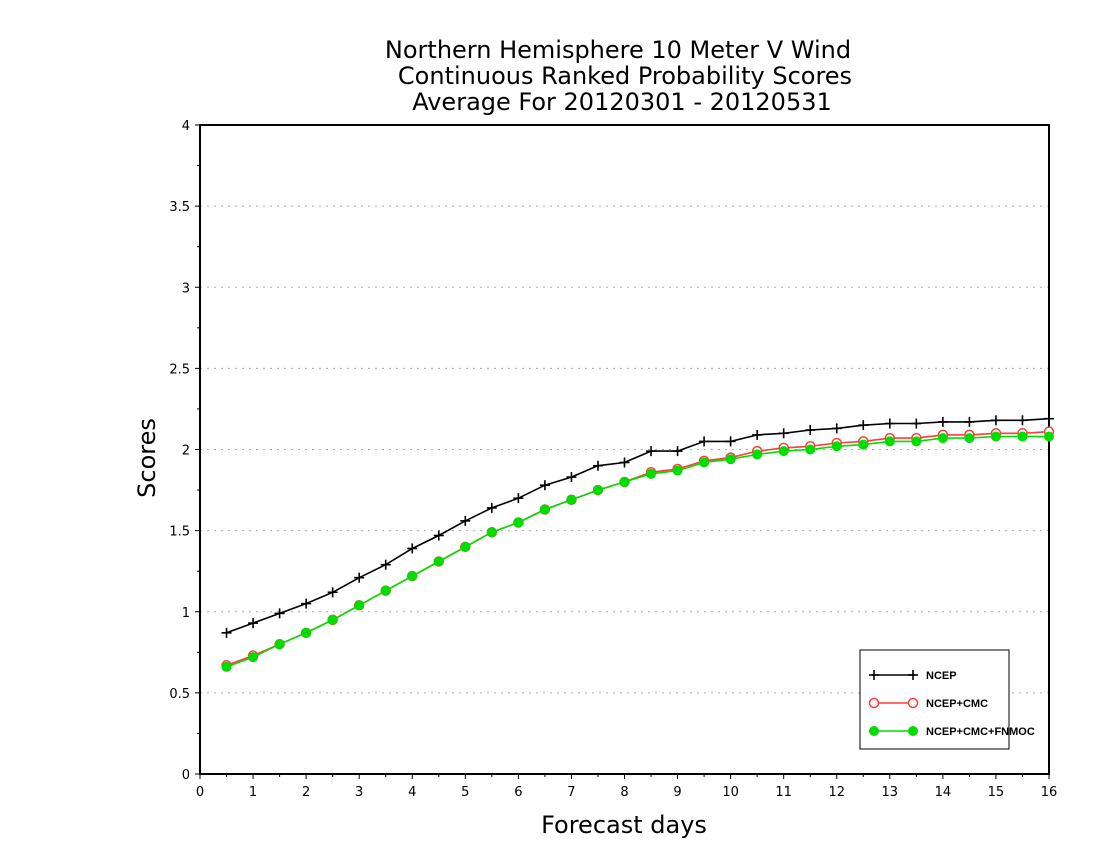 The width and height of the screenshot is (1100, 850). What do you see at coordinates (186, 288) in the screenshot?
I see `y-tick-label: 3` at bounding box center [186, 288].